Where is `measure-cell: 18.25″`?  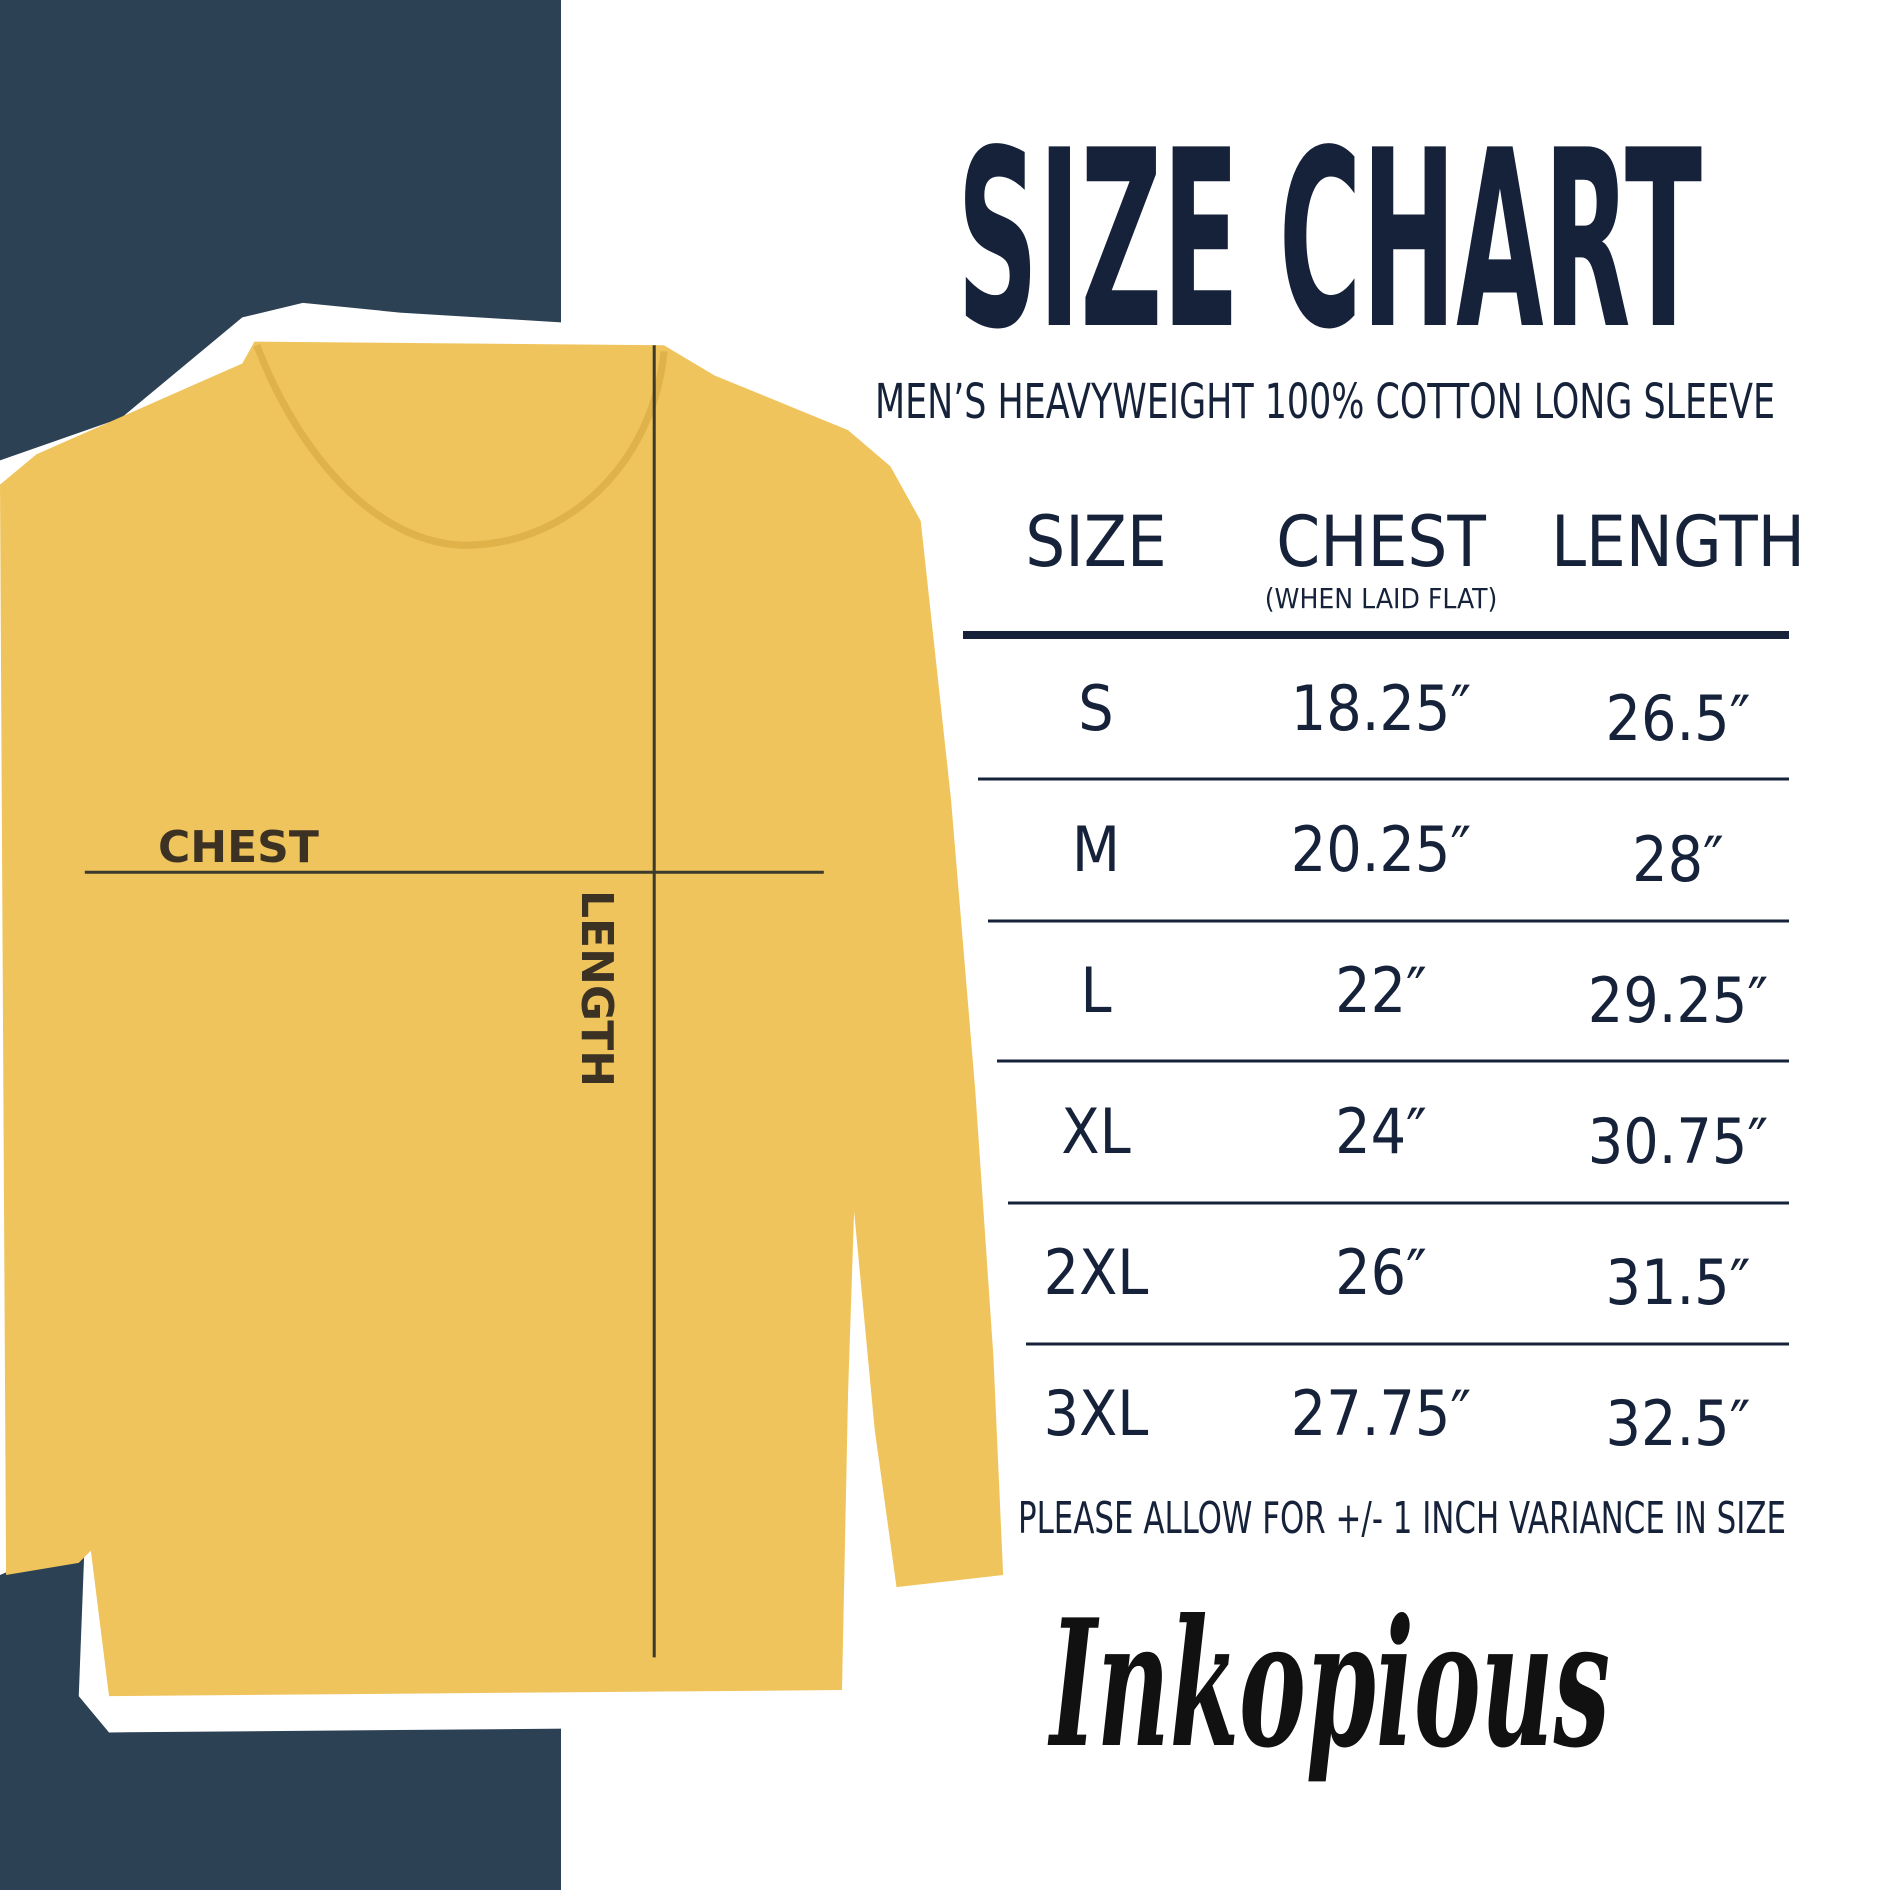
measure-cell: 18.25″ is located at coordinates (1381, 708).